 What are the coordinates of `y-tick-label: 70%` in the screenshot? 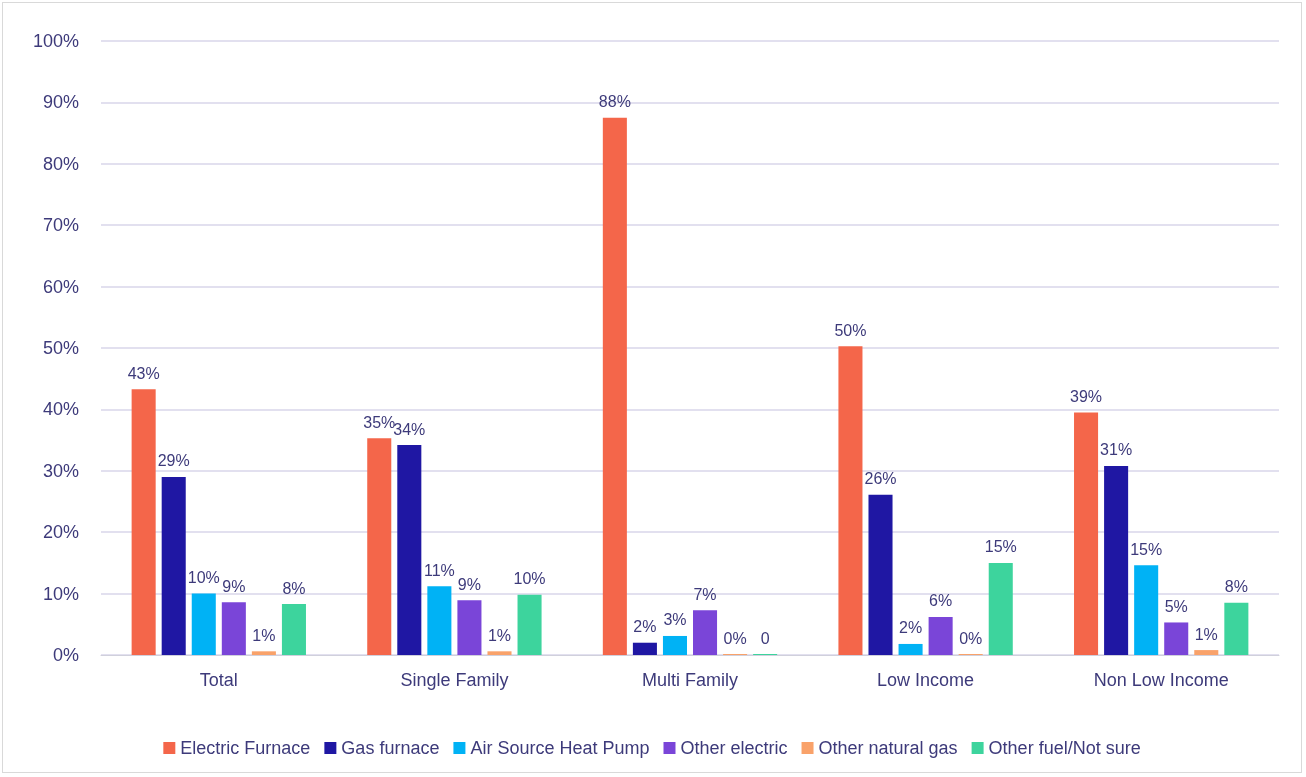 It's located at (60, 225).